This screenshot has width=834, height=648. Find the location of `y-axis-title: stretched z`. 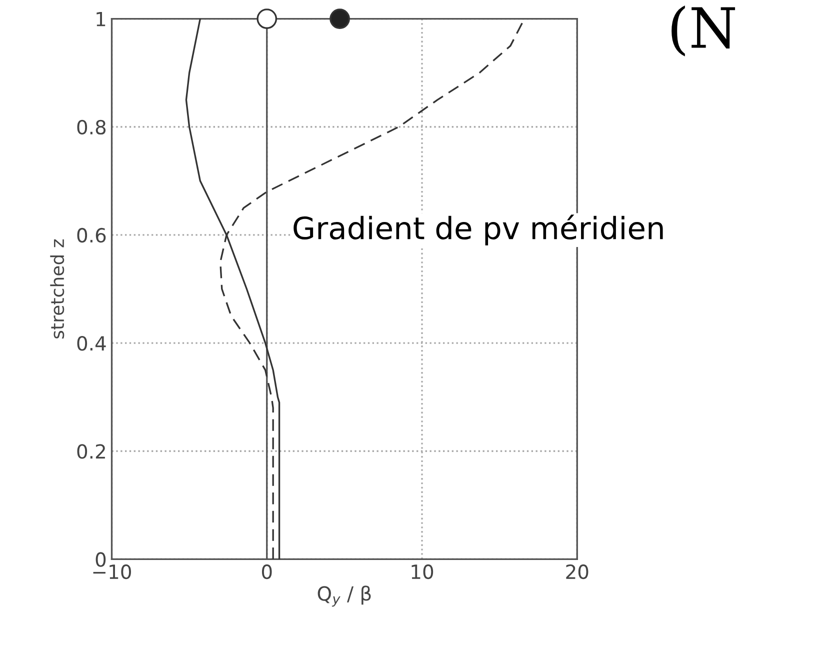

y-axis-title: stretched z is located at coordinates (57, 288).